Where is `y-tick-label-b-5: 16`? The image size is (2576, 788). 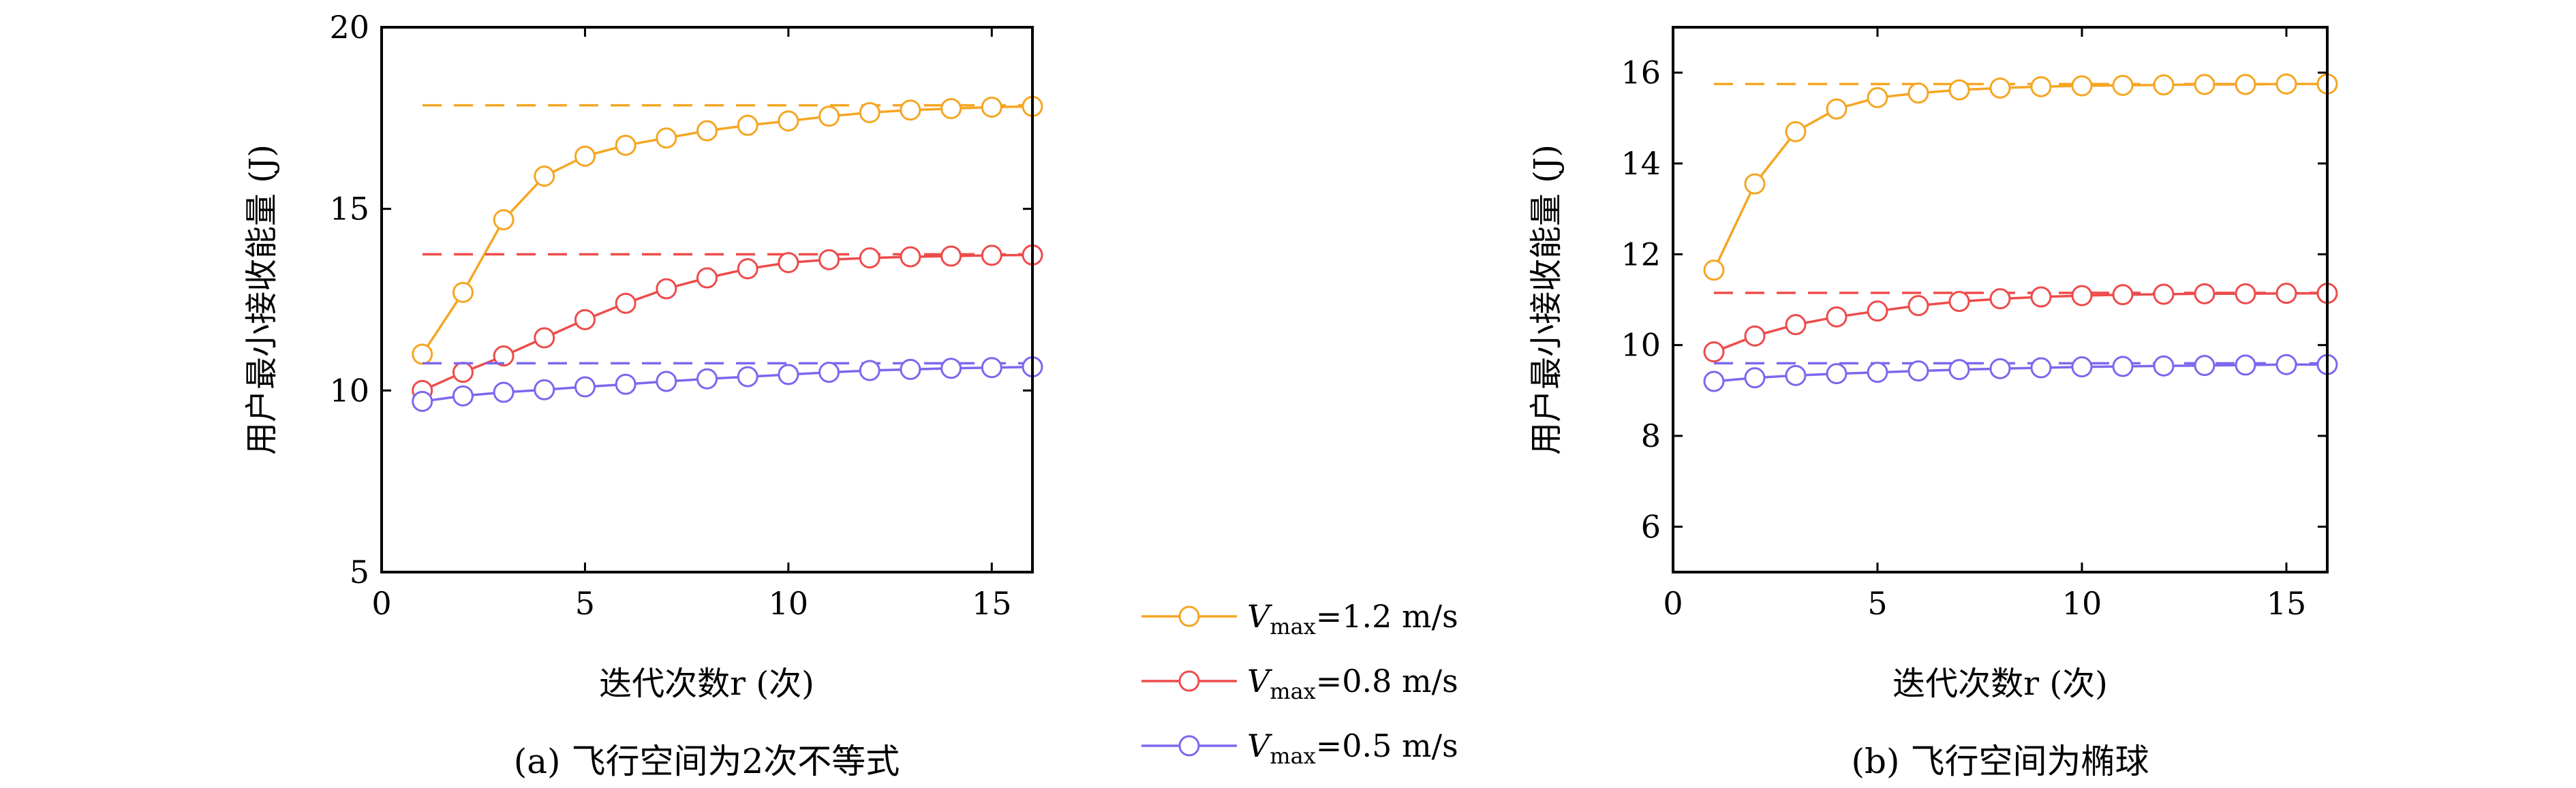 y-tick-label-b-5: 16 is located at coordinates (1641, 72).